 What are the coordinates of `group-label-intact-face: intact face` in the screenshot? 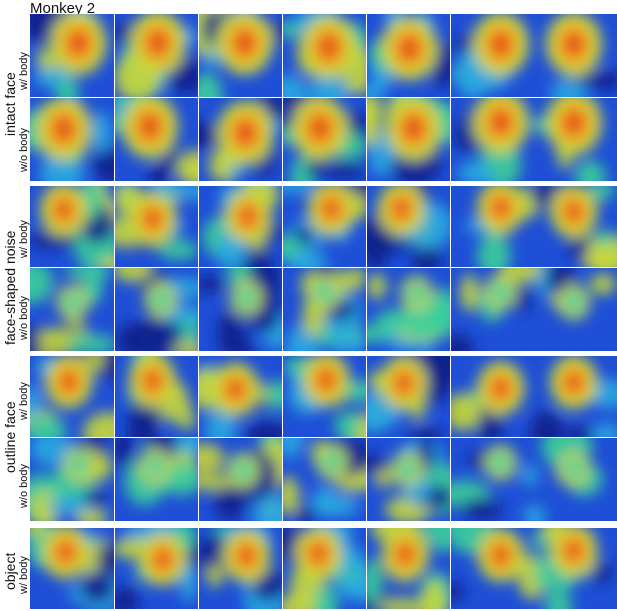 It's located at (10, 104).